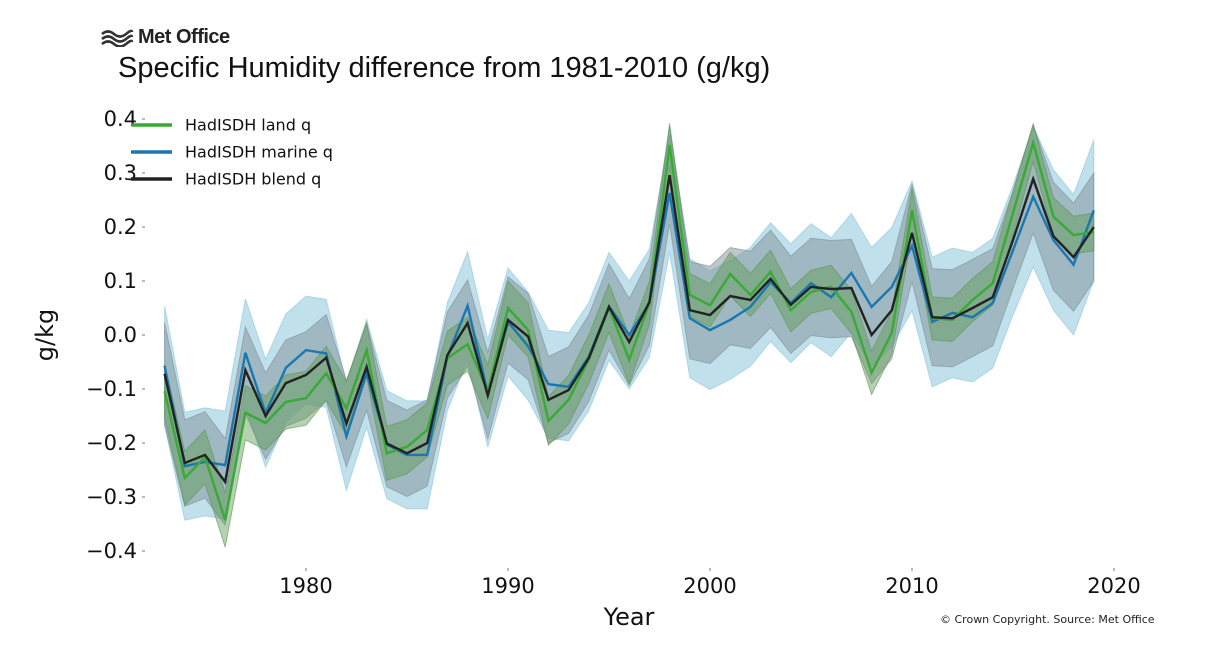 The image size is (1220, 652). What do you see at coordinates (184, 37) in the screenshot?
I see `brand-name: Met Office` at bounding box center [184, 37].